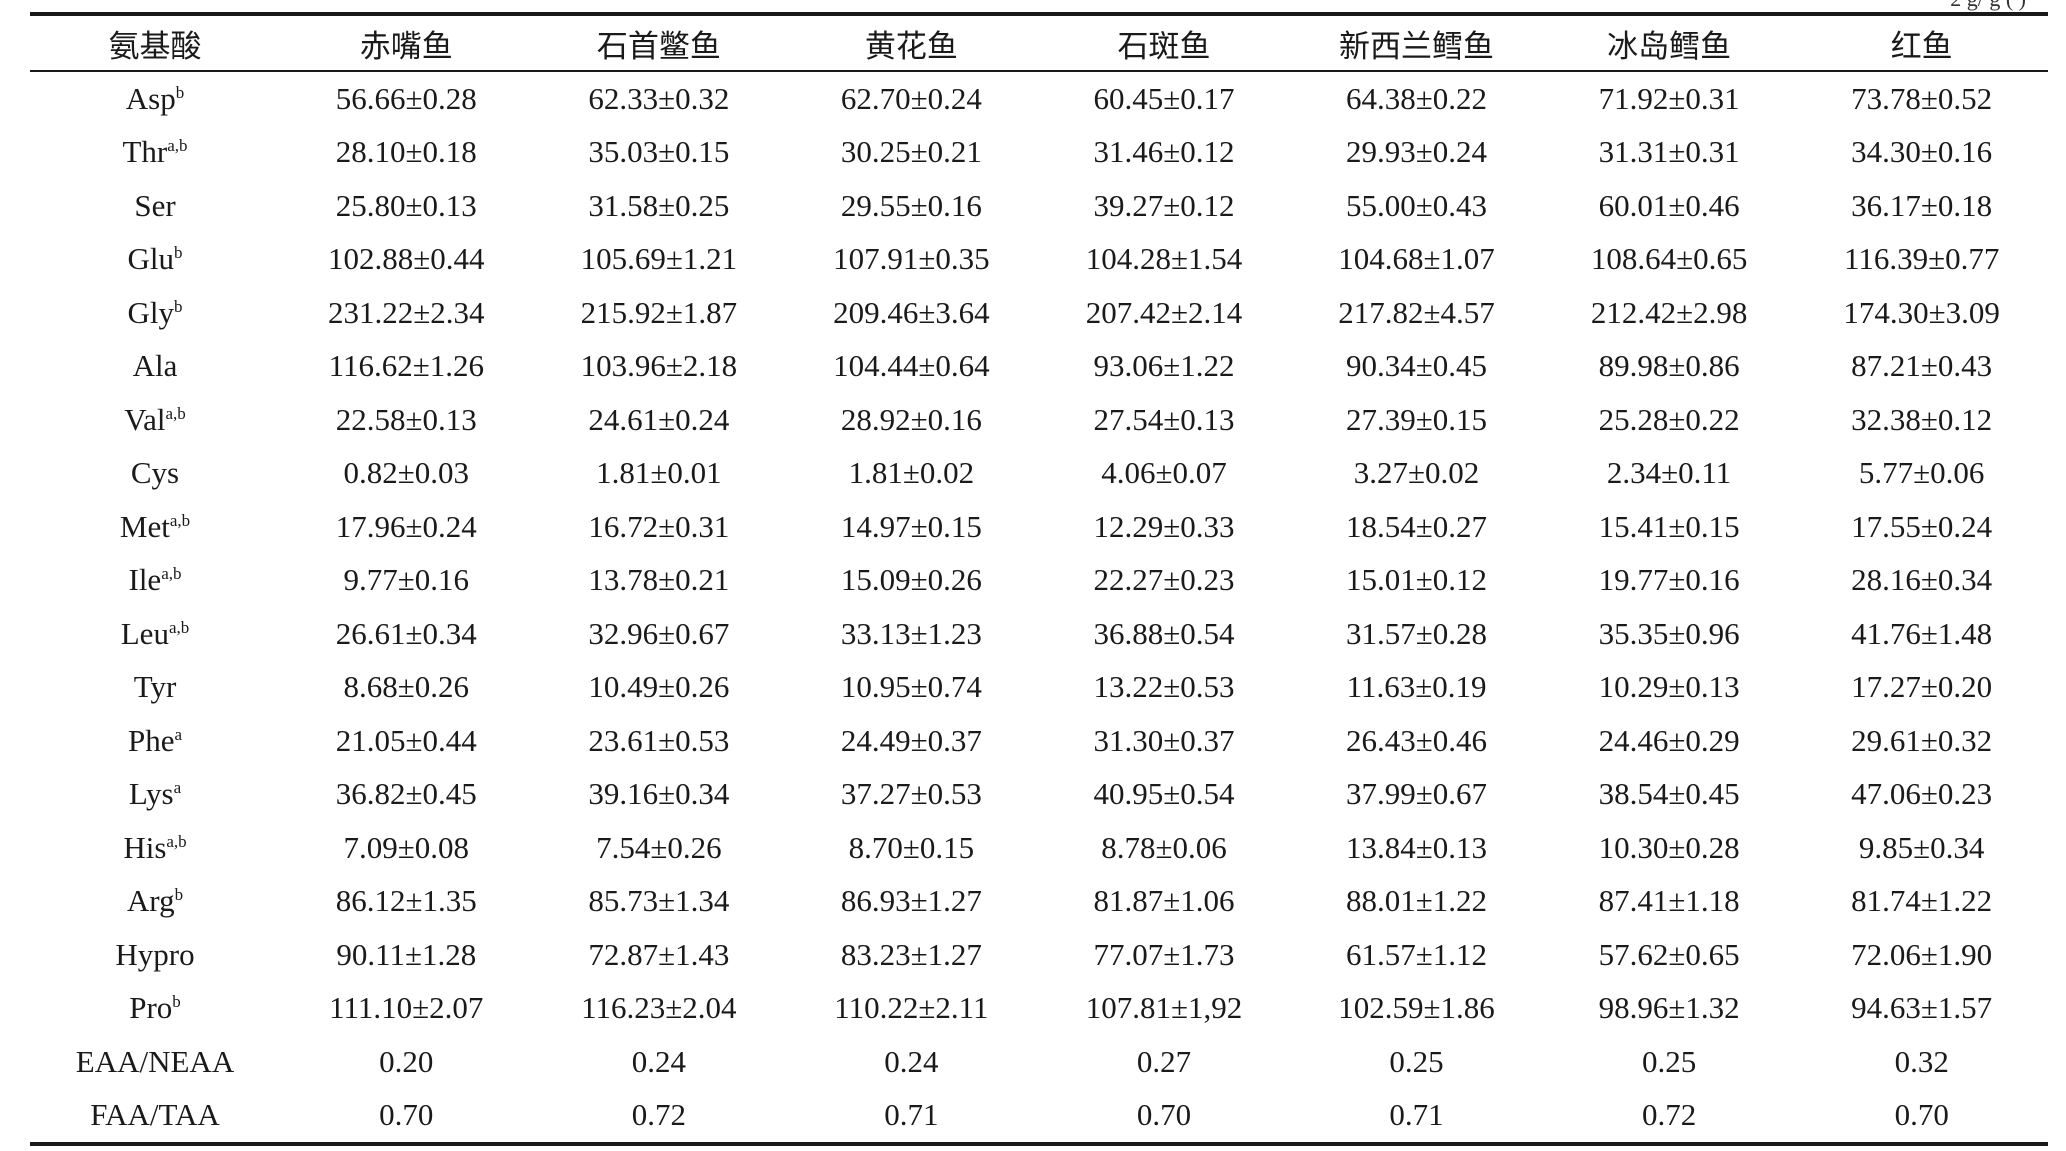  What do you see at coordinates (1417, 98) in the screenshot?
I see `value-cell: 64.38±0.22` at bounding box center [1417, 98].